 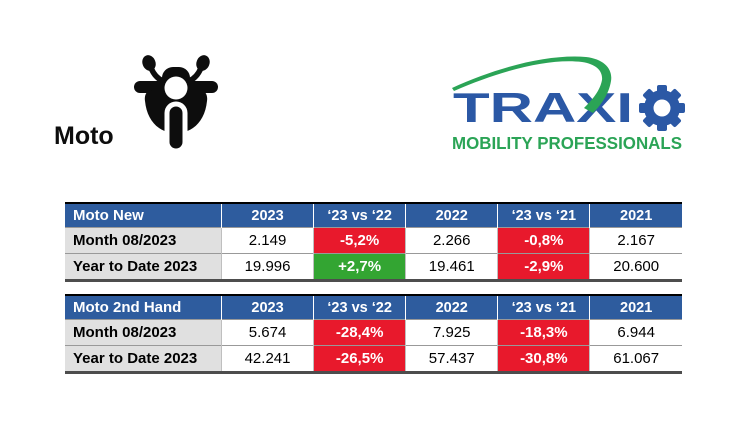 What do you see at coordinates (567, 143) in the screenshot?
I see `logo-tagline: MOBILITY PROFESSIONALS` at bounding box center [567, 143].